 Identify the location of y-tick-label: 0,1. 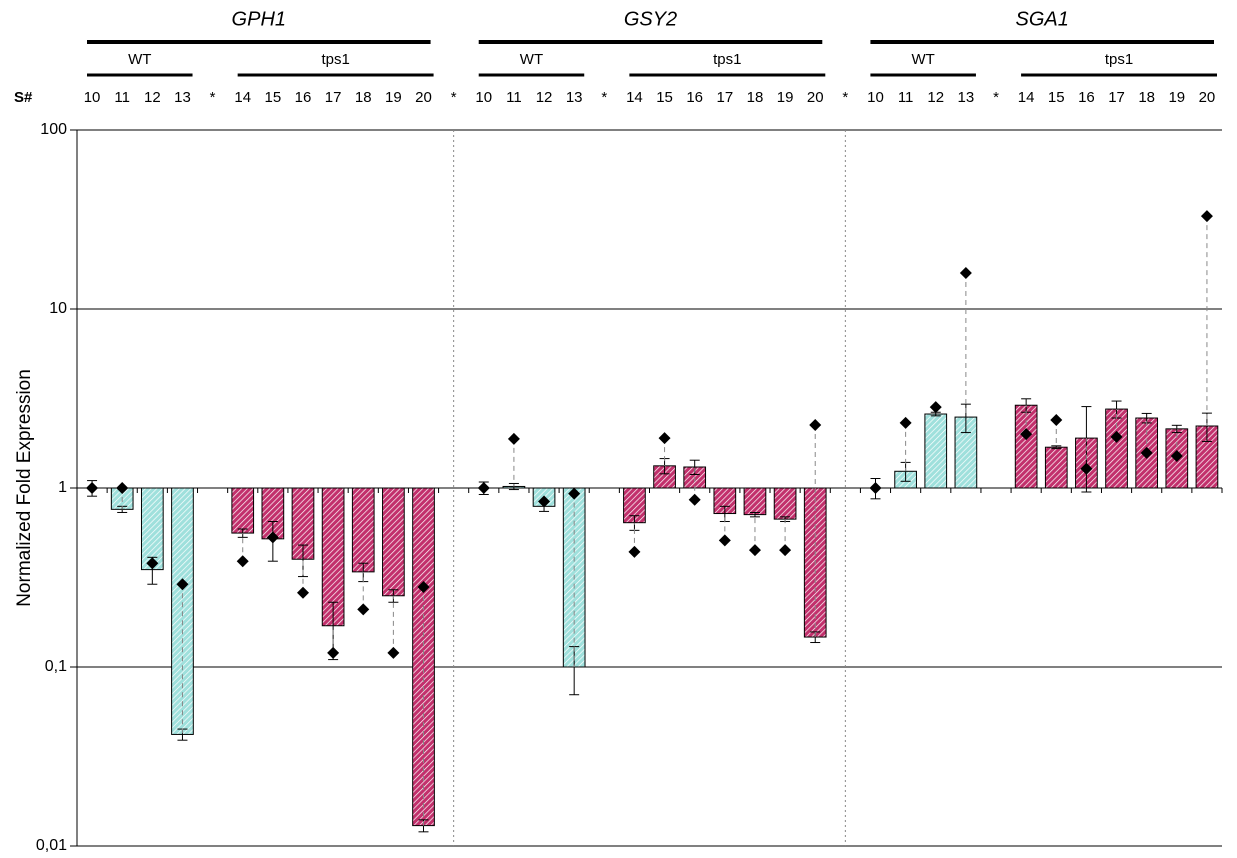
(56, 666).